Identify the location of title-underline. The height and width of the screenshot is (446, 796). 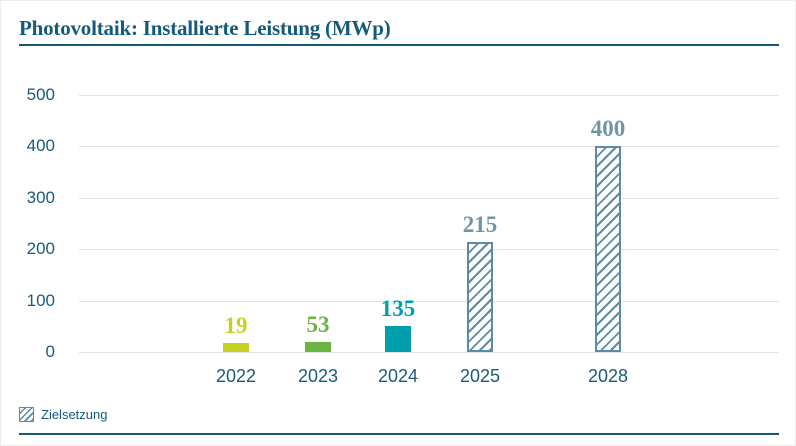
(399, 45).